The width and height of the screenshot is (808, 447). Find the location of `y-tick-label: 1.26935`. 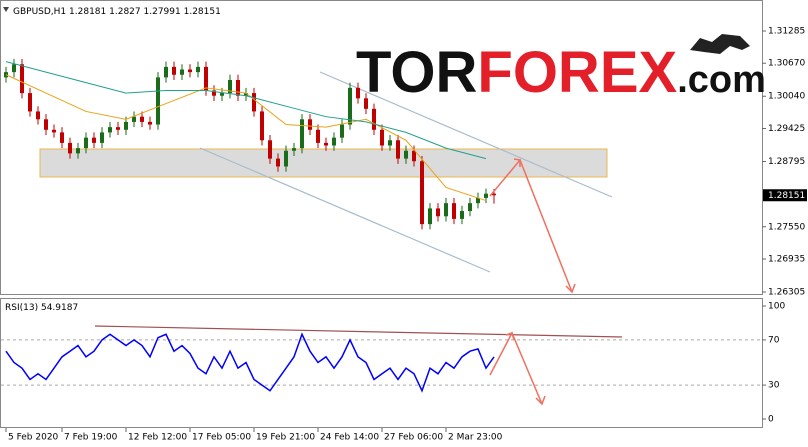

y-tick-label: 1.26935 is located at coordinates (786, 259).